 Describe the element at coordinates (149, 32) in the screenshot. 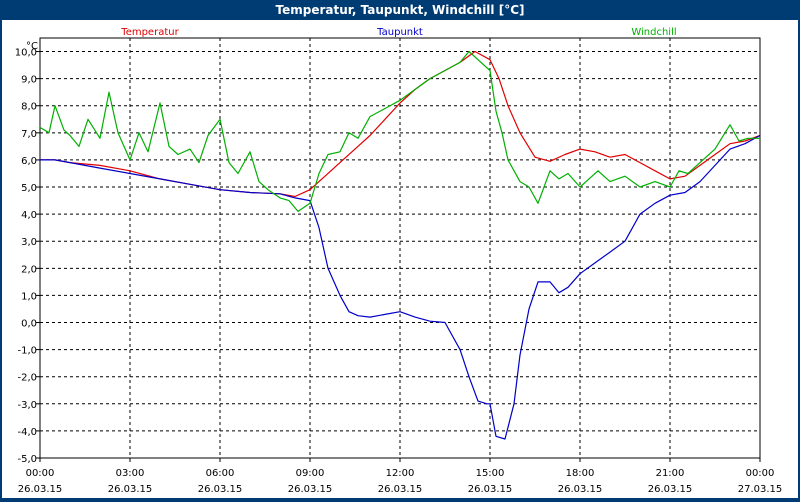

I see `legend-temperatur: Temperatur` at that location.